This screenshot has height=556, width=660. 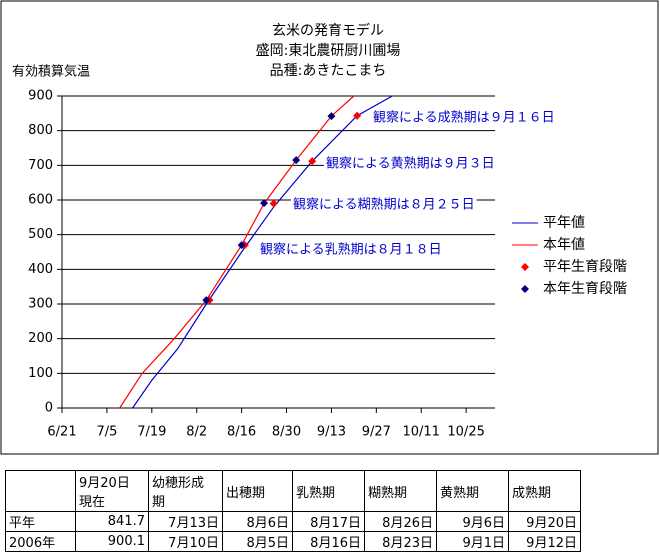 I want to click on chart-title: 品種:あきたこまち, so click(x=328, y=71).